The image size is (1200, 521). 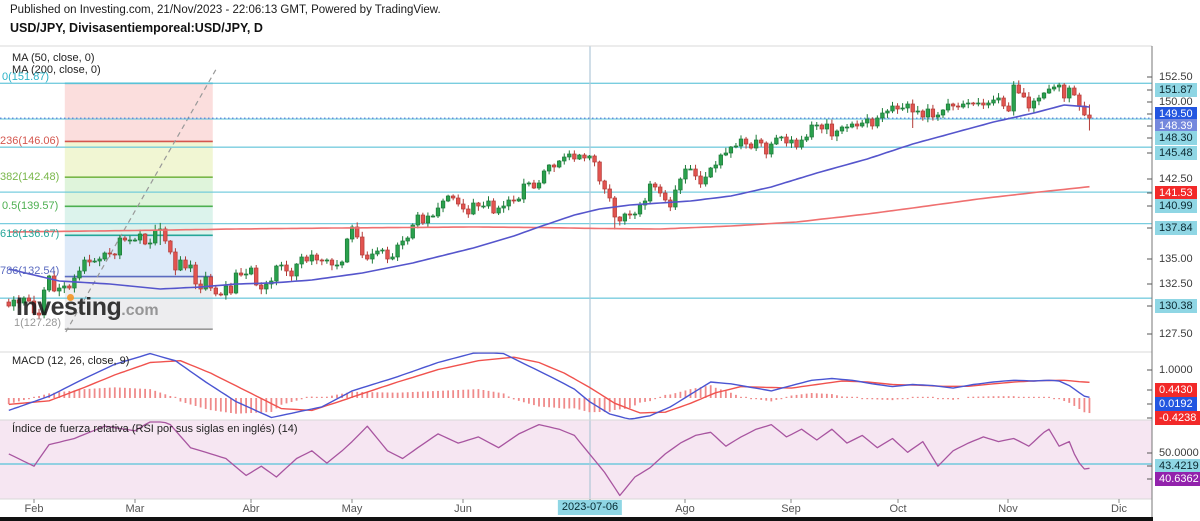 I want to click on fib-level-label: 1(127.28), so click(x=38, y=323).